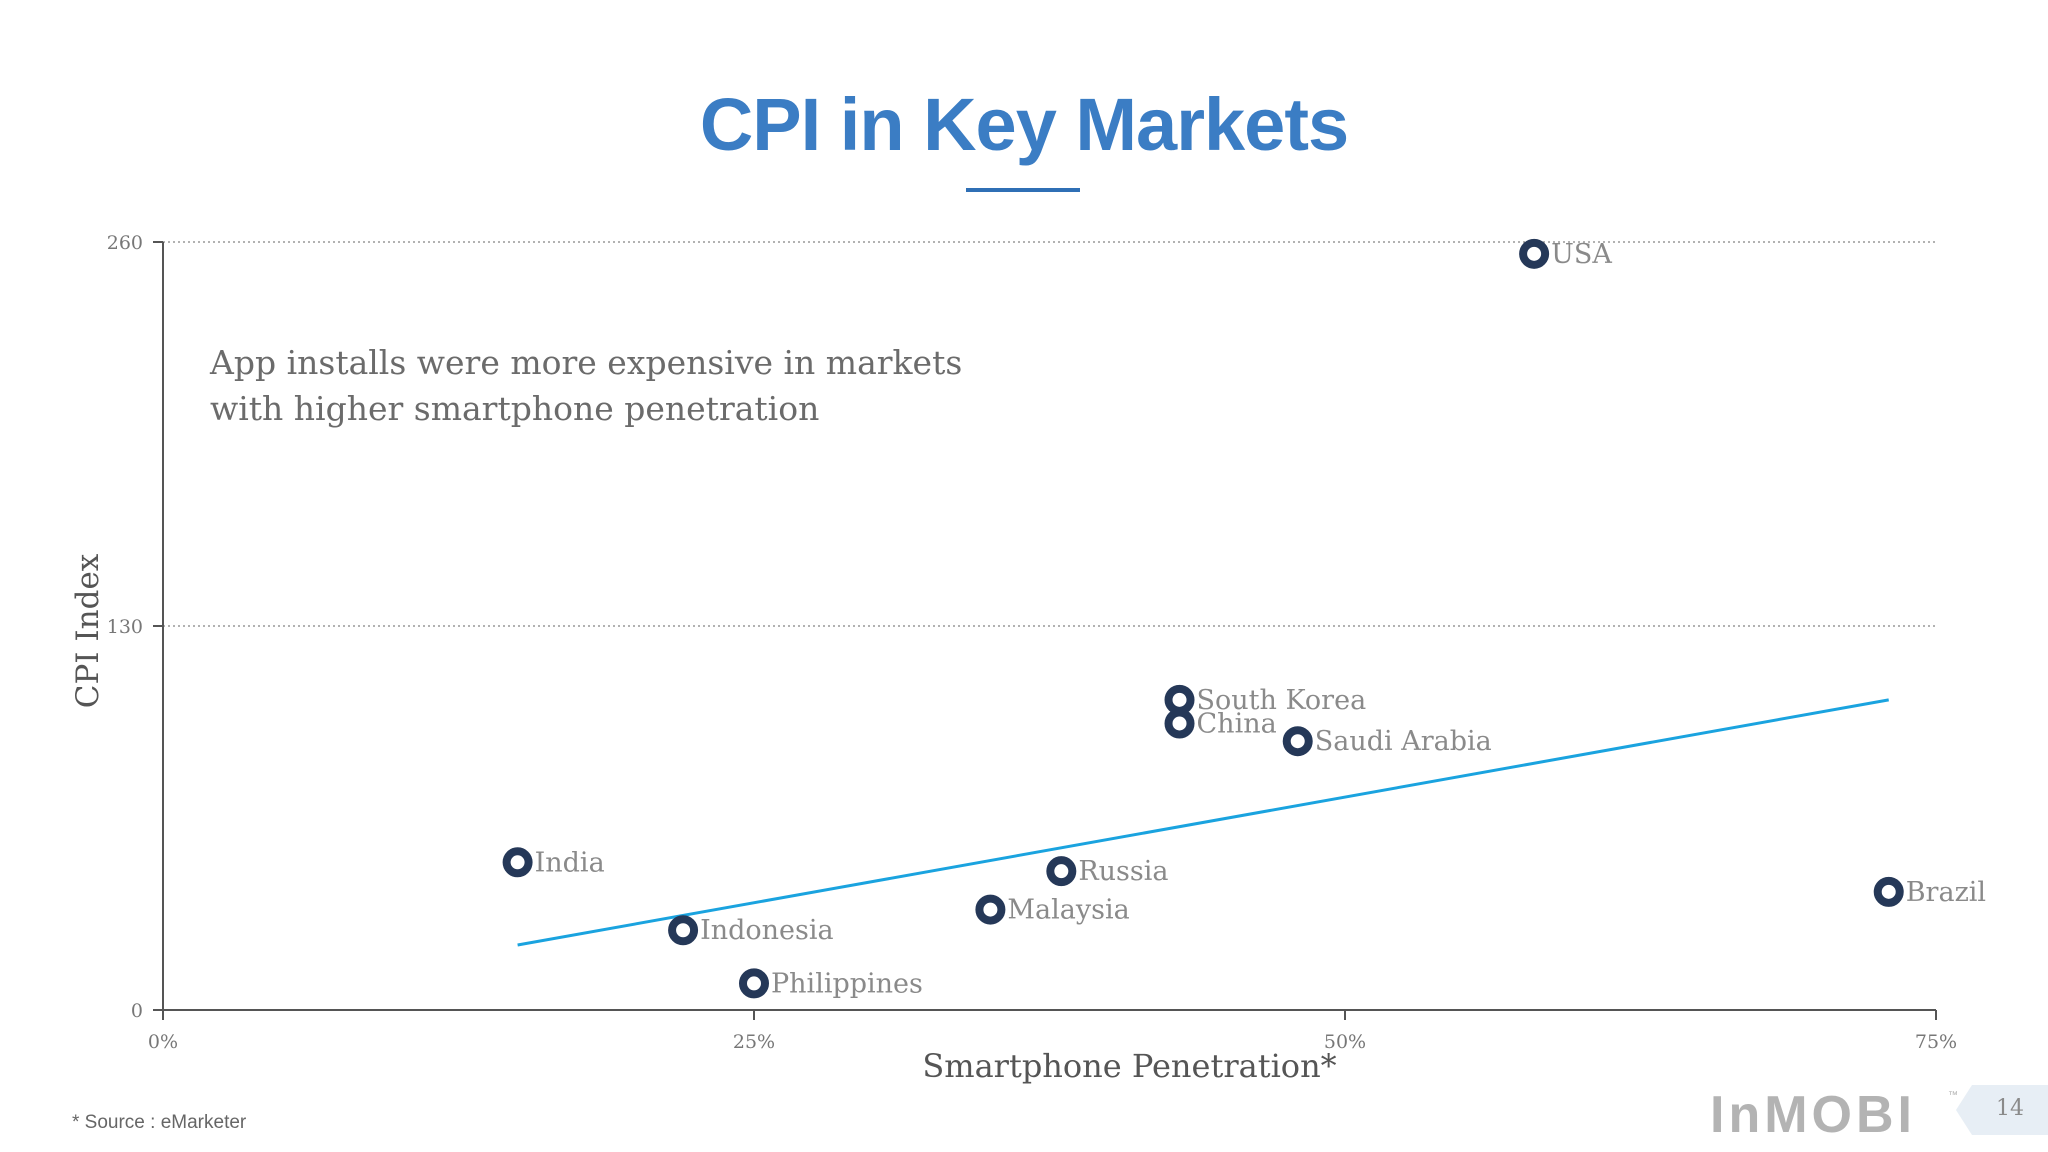 The width and height of the screenshot is (2048, 1152). What do you see at coordinates (1068, 910) in the screenshot?
I see `data-point-label: Malaysia` at bounding box center [1068, 910].